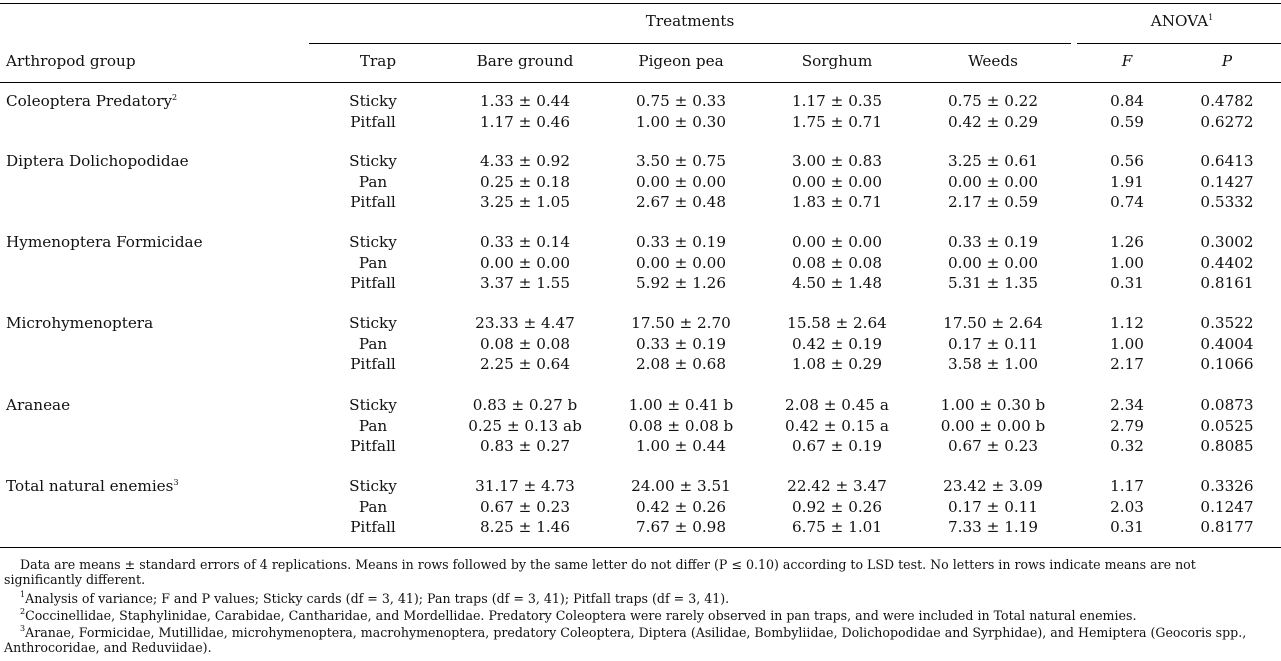  What do you see at coordinates (97, 161) in the screenshot?
I see `group-name: Diptera Dolichopodidae` at bounding box center [97, 161].